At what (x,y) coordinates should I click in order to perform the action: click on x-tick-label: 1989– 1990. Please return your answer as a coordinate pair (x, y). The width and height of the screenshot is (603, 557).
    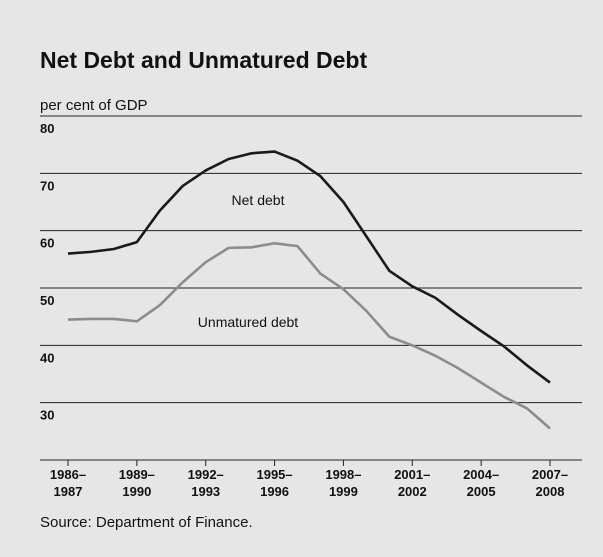
    Looking at the image, I should click on (136, 483).